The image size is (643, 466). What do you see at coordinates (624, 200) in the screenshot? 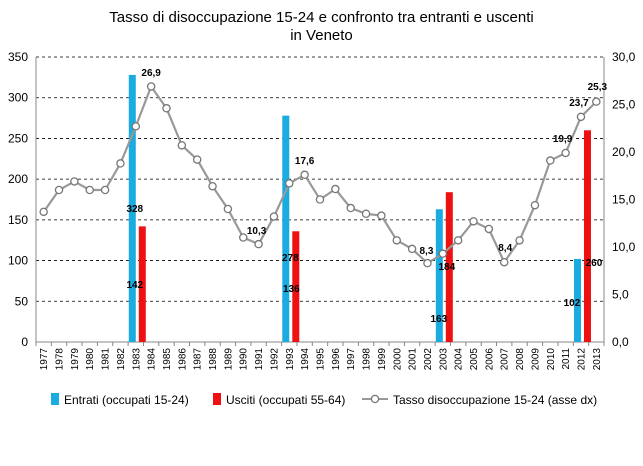
I see `y-right-tick-label: 15,0` at bounding box center [624, 200].